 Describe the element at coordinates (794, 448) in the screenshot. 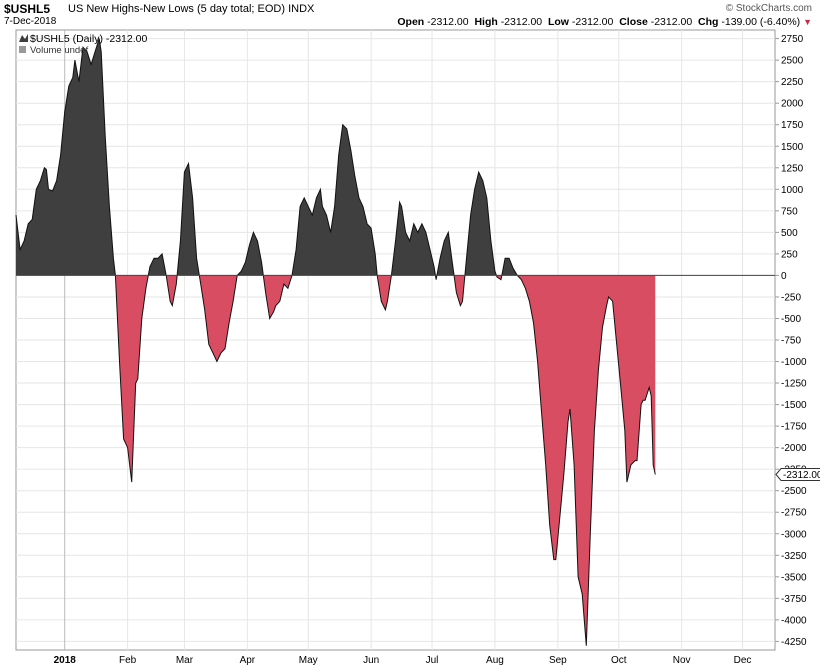

I see `y-tick-label: -2000` at that location.